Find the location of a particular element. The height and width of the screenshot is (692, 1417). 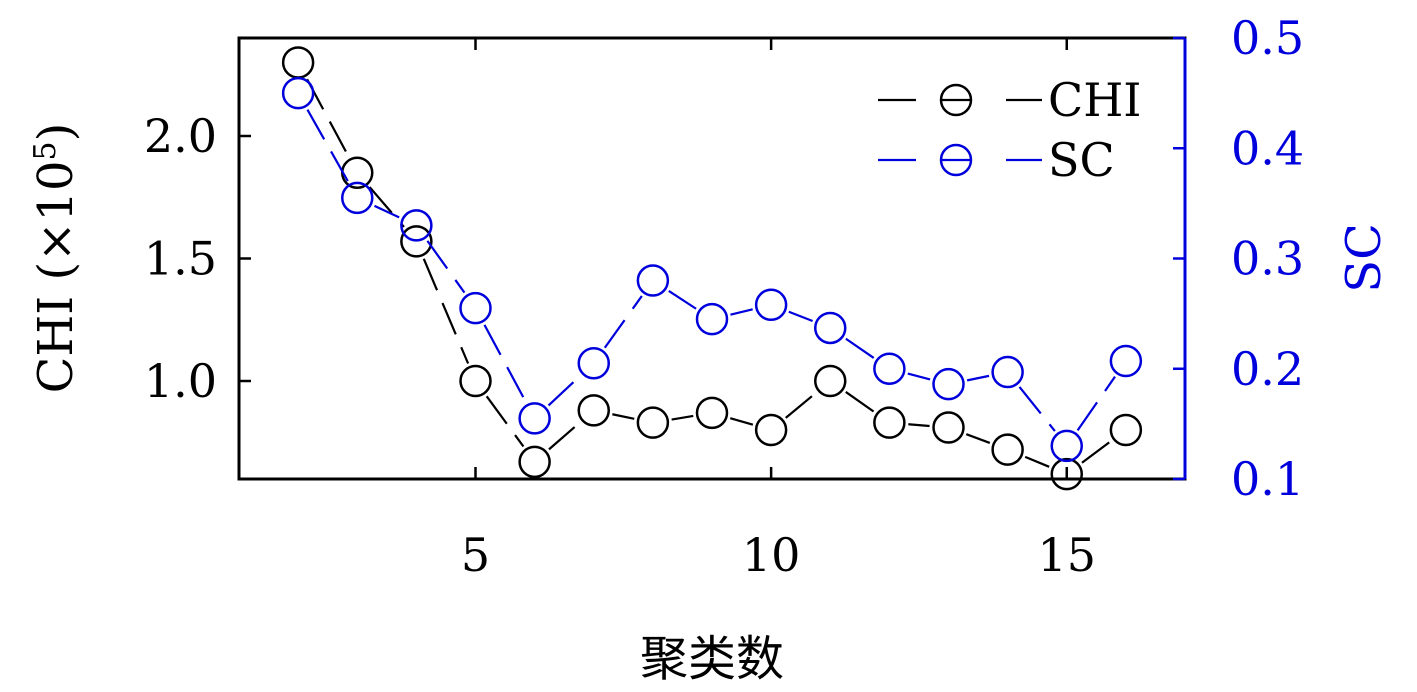

y-right-tick-label: 0.1 is located at coordinates (1267, 479).